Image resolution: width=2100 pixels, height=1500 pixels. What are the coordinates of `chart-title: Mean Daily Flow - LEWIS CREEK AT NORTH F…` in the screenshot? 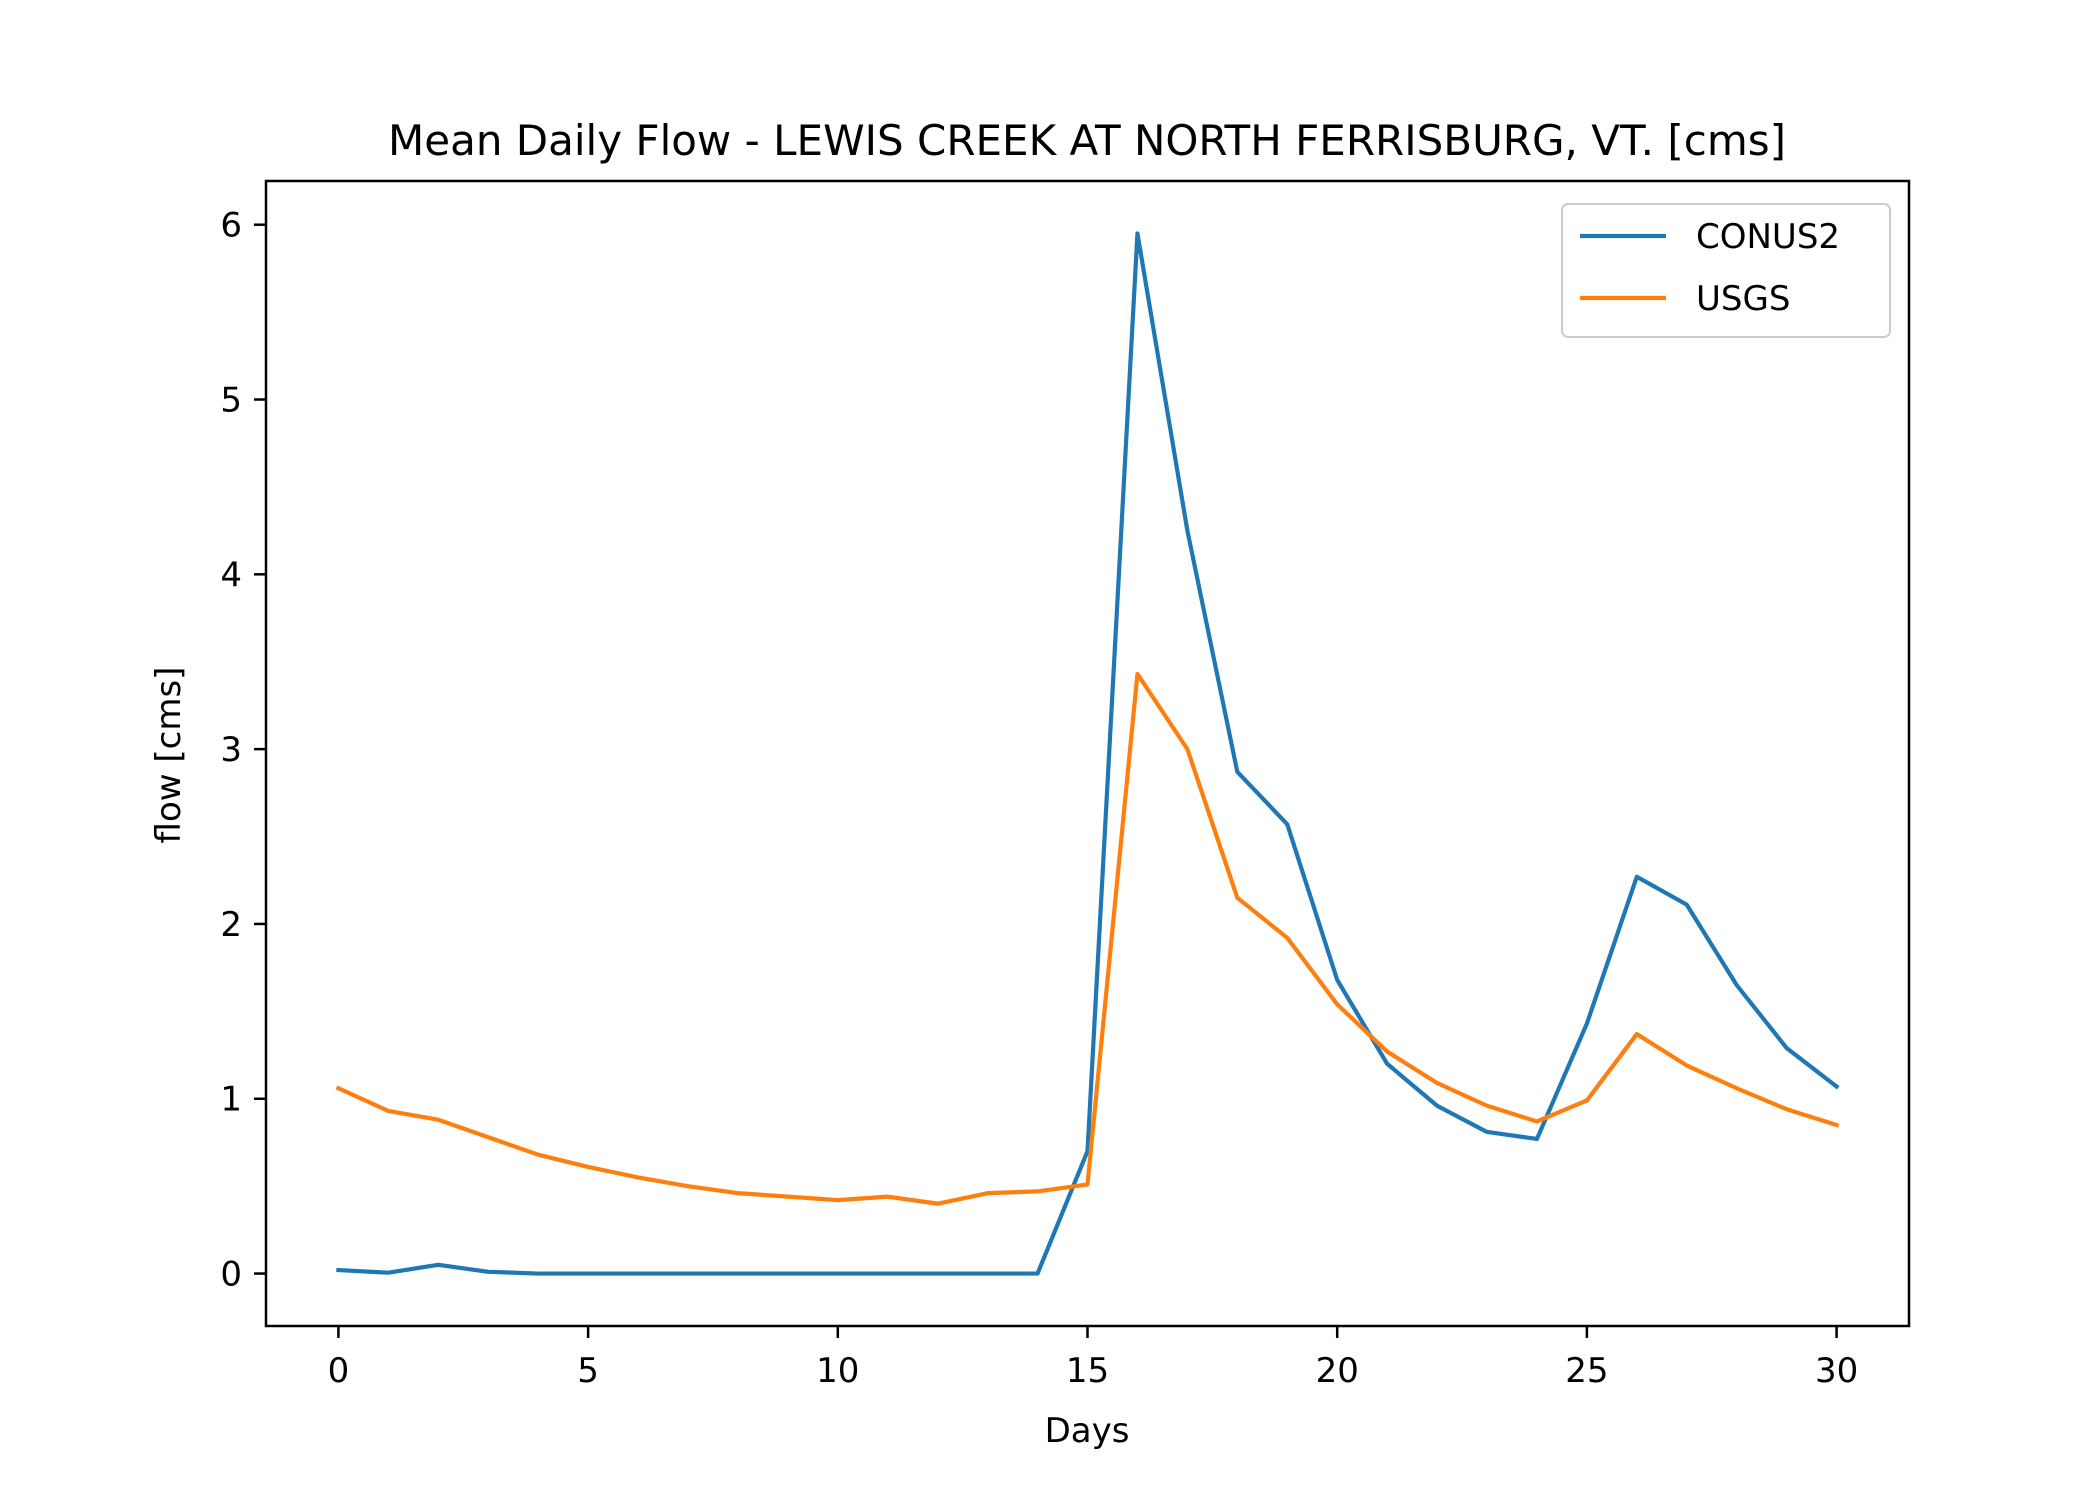 It's located at (1087, 140).